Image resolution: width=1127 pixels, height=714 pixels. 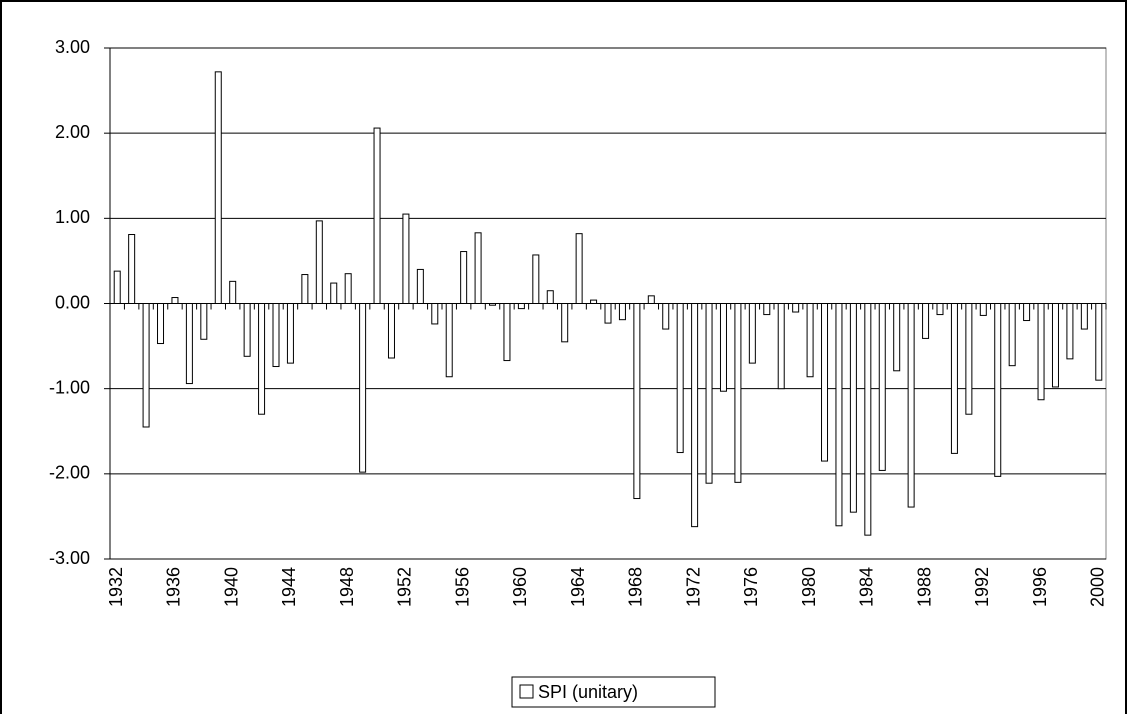 What do you see at coordinates (174, 587) in the screenshot?
I see `x-tick-label: 1936` at bounding box center [174, 587].